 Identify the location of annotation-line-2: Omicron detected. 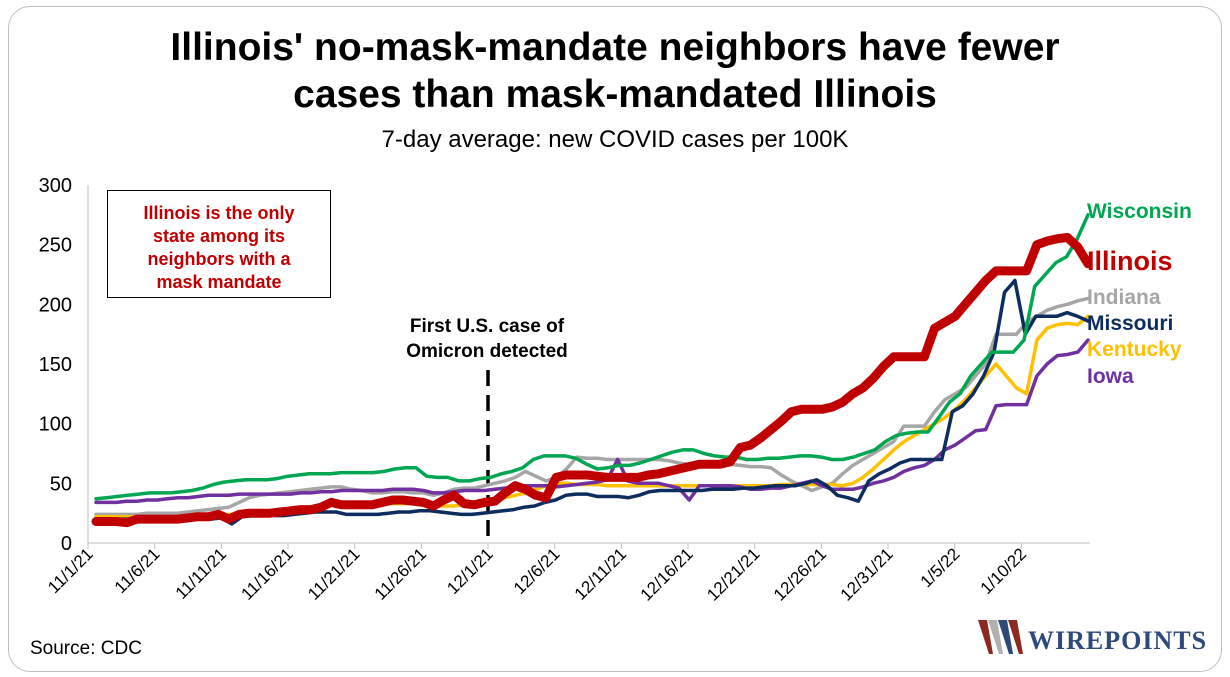
(487, 351).